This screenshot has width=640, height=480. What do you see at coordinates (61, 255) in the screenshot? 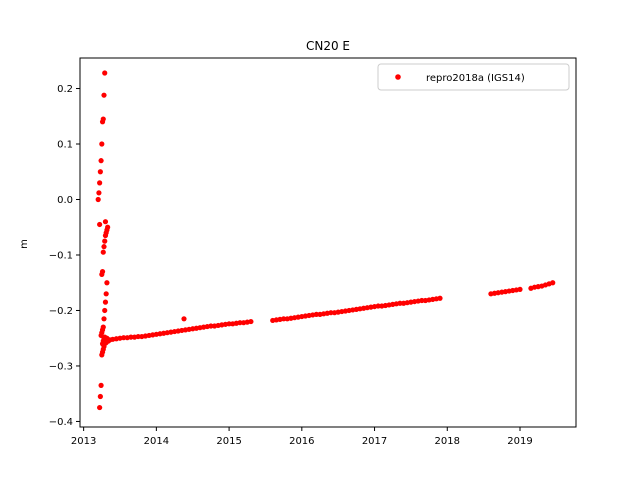
I see `y-tick-label: −0.1` at bounding box center [61, 255].